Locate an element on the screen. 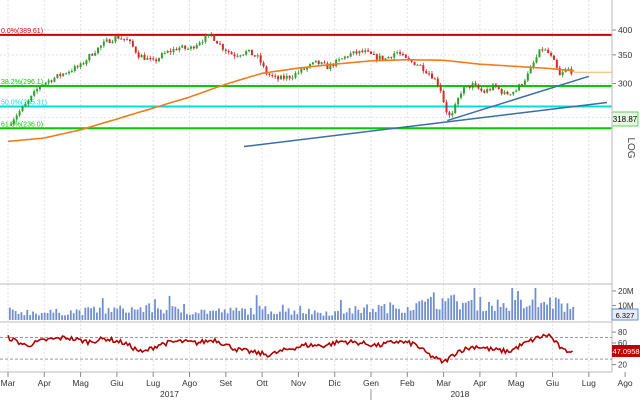 This screenshot has height=400, width=640. last-price-tag: 318.87 is located at coordinates (625, 119).